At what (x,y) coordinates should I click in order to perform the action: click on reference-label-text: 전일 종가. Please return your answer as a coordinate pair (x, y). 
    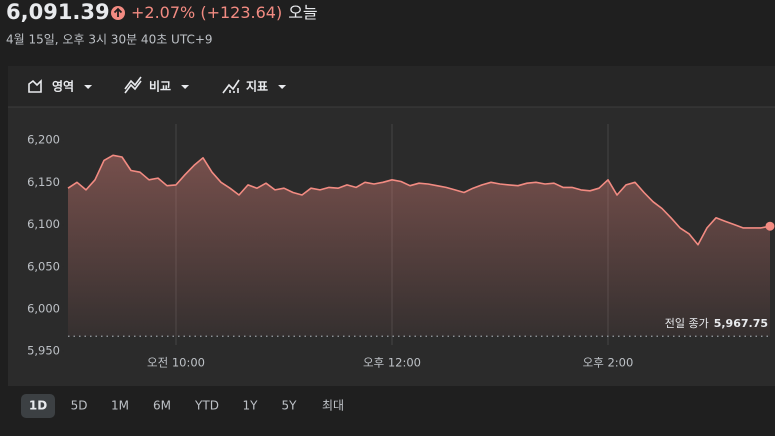
    Looking at the image, I should click on (687, 323).